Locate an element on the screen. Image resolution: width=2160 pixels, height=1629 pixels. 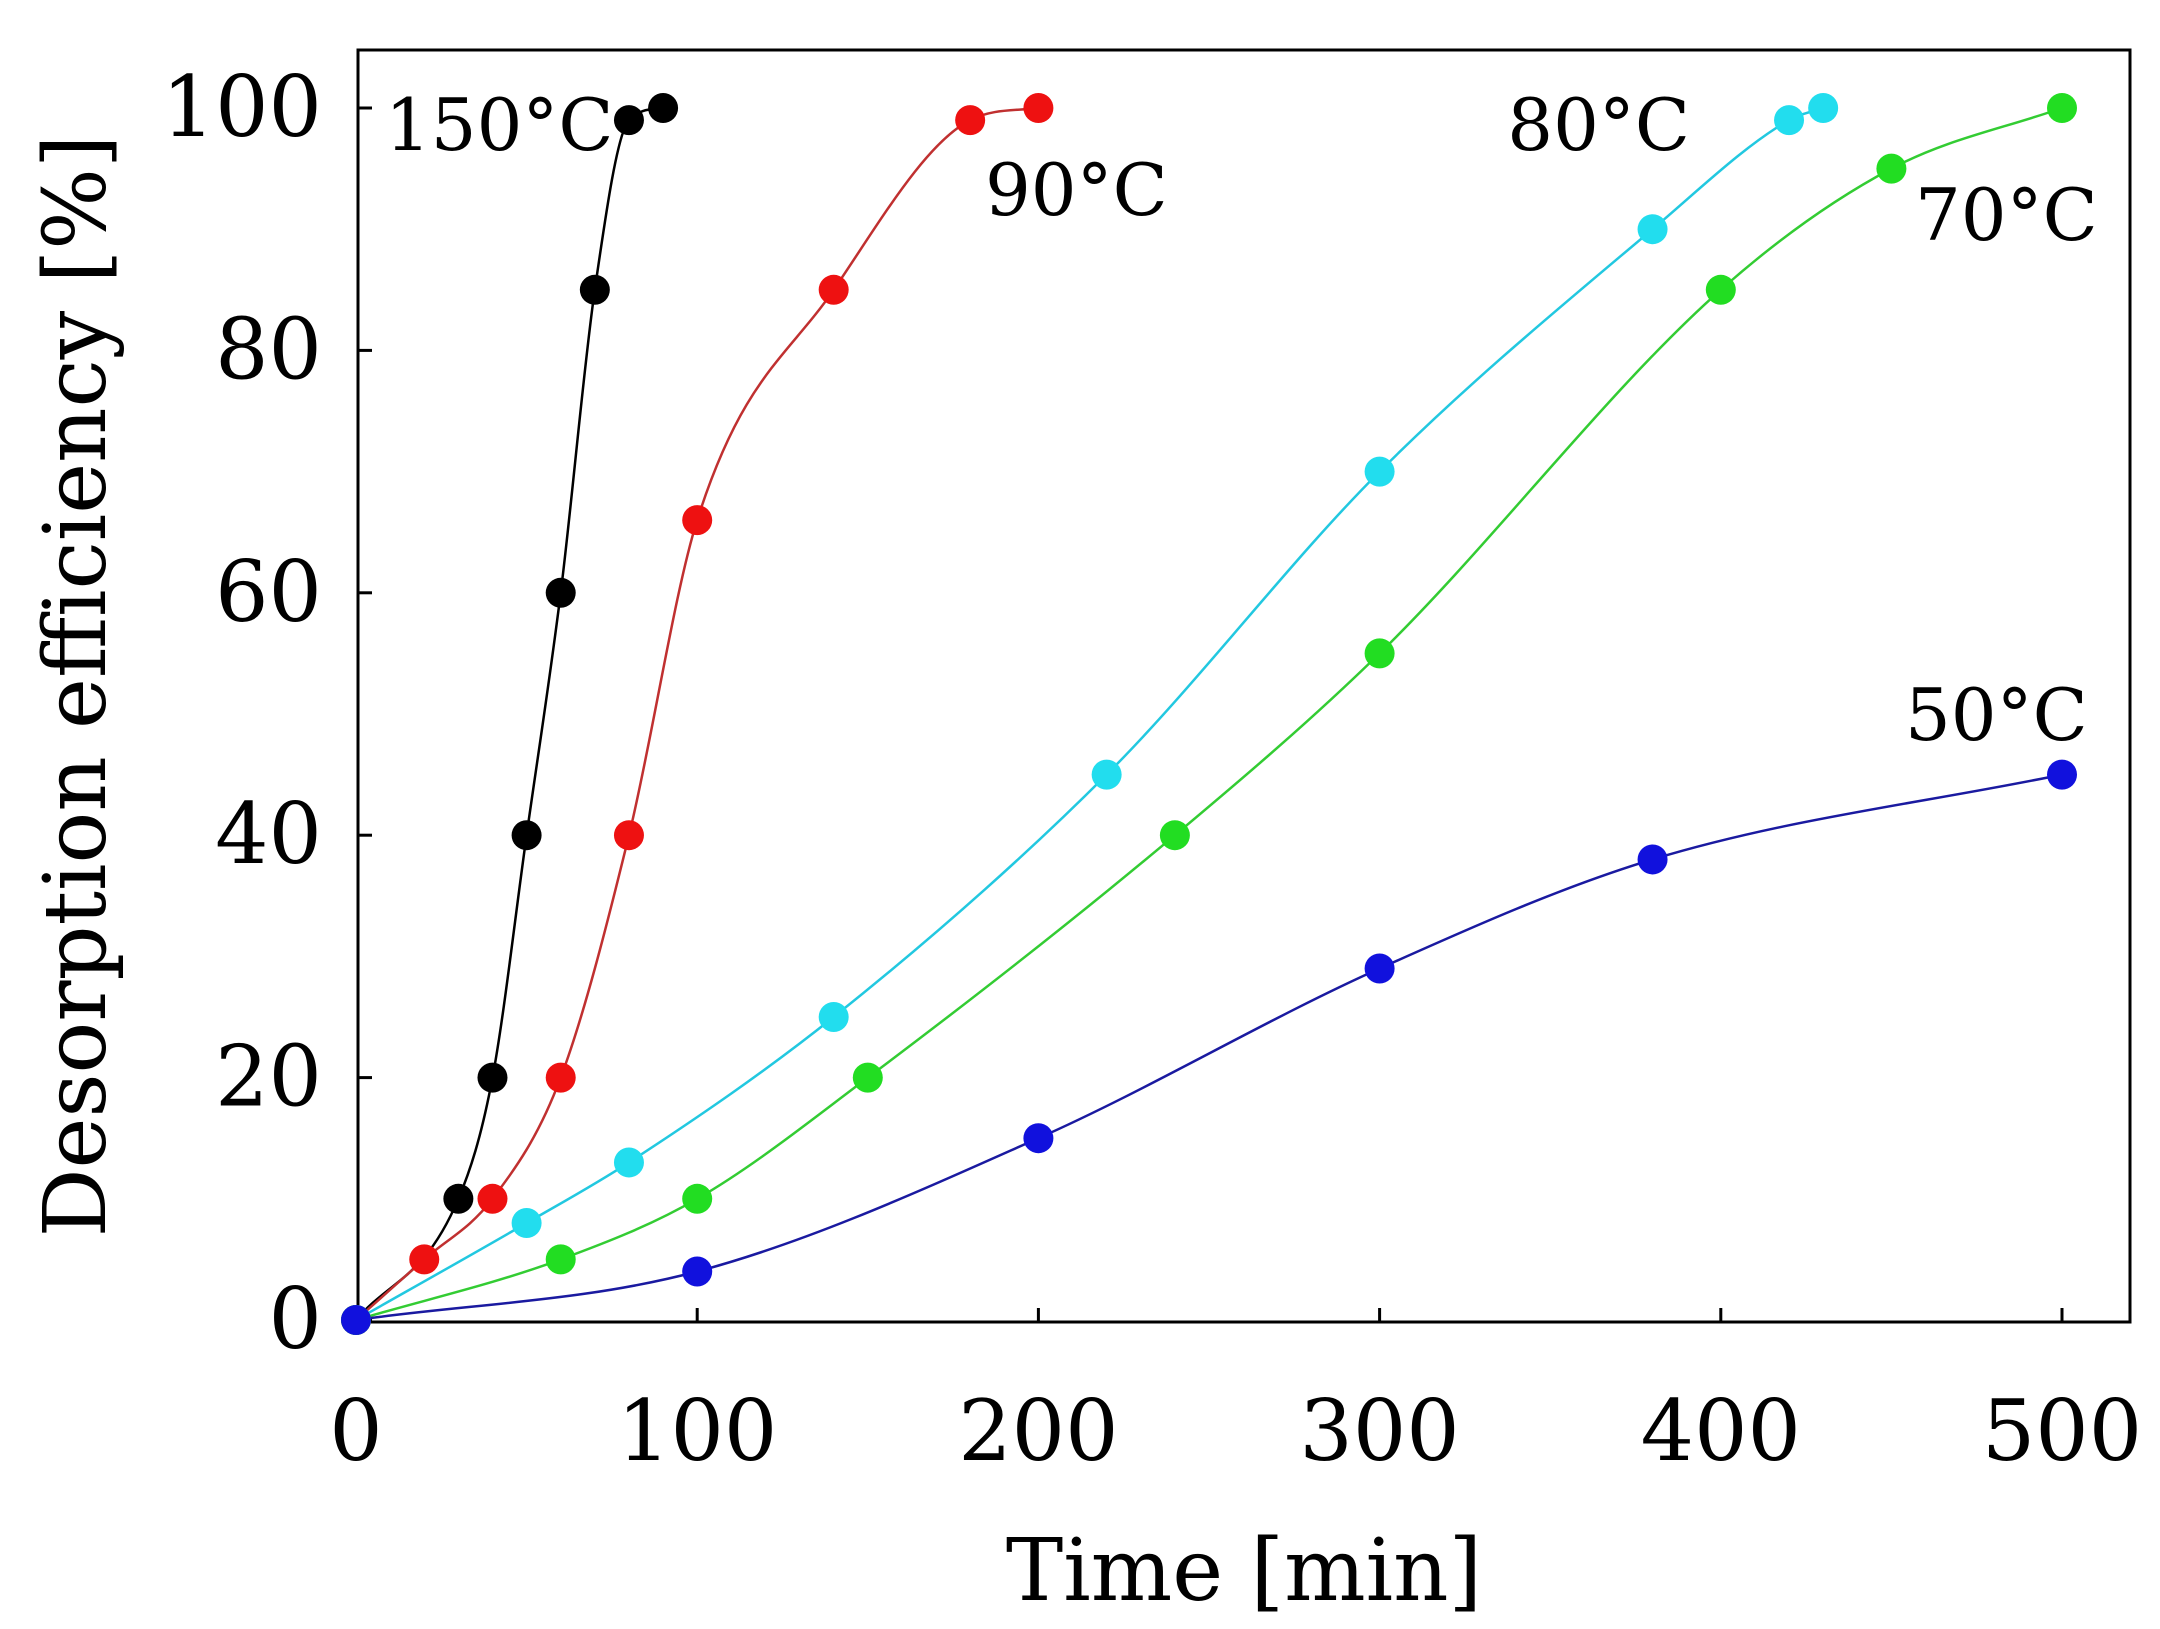
x-axis-title: Time [min] is located at coordinates (1244, 1571).